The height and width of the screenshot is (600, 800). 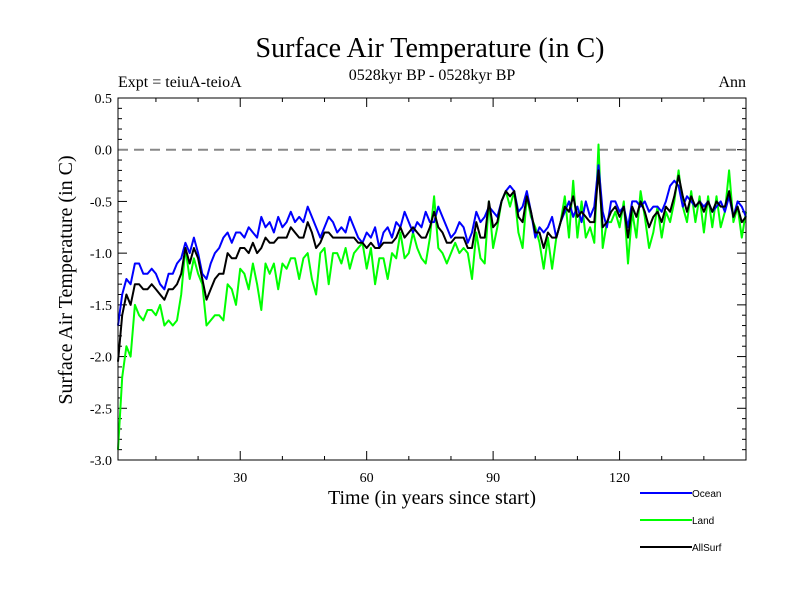 I want to click on legend-label: Ocean, so click(x=706, y=494).